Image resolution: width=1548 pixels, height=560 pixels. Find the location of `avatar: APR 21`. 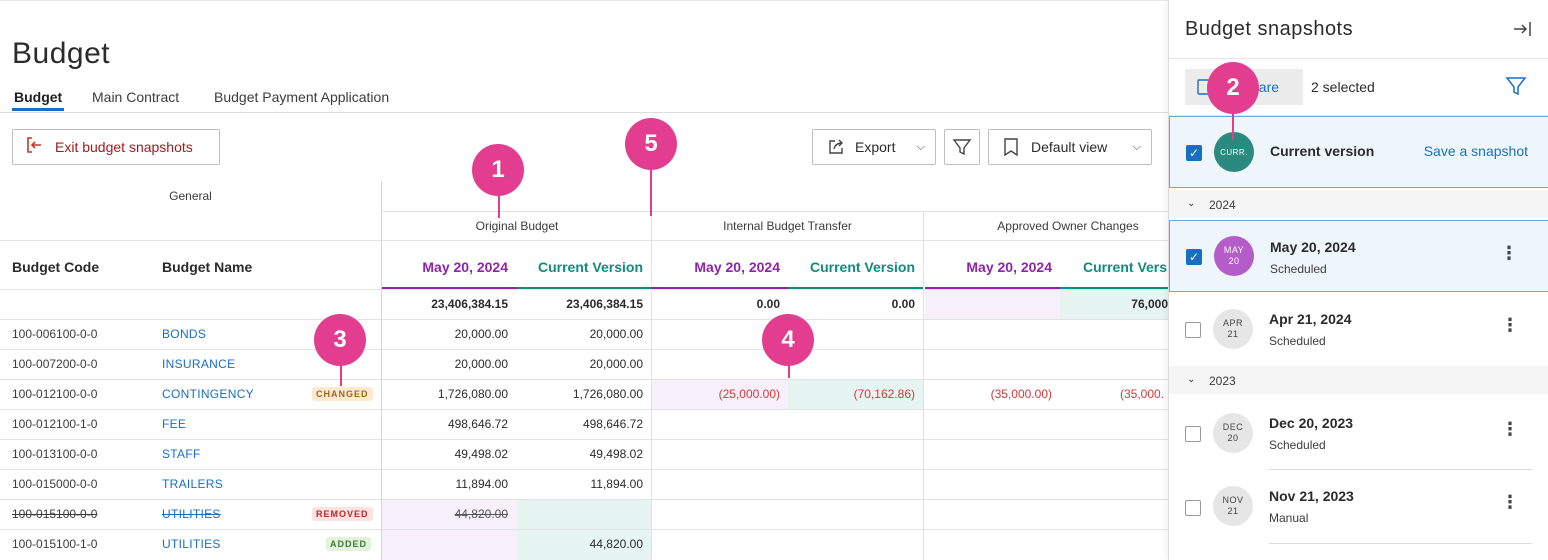

avatar: APR 21 is located at coordinates (1233, 329).